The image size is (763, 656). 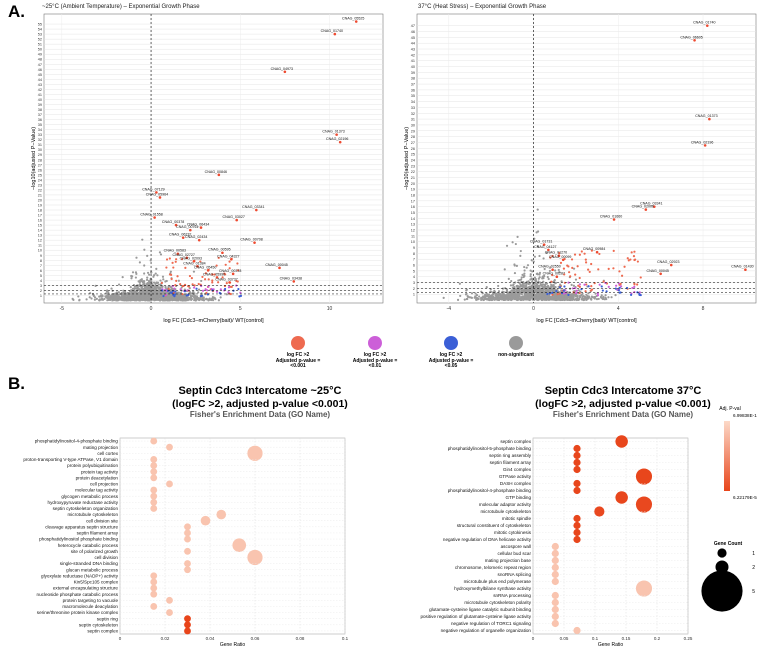 I want to click on bubble-25-term-label: septin cytoskeleton, so click(x=99, y=624).